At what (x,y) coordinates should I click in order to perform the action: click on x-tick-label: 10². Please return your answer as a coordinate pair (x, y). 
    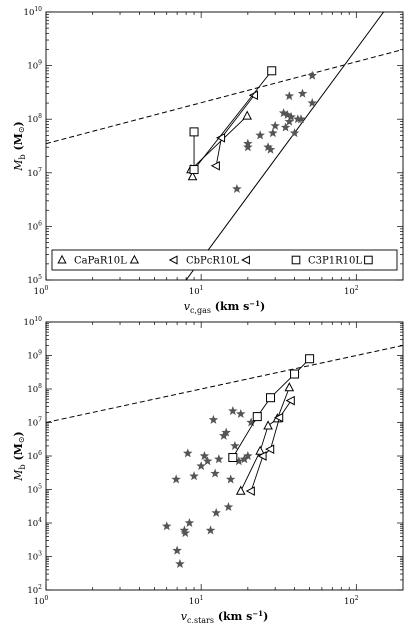
    Looking at the image, I should click on (351, 291).